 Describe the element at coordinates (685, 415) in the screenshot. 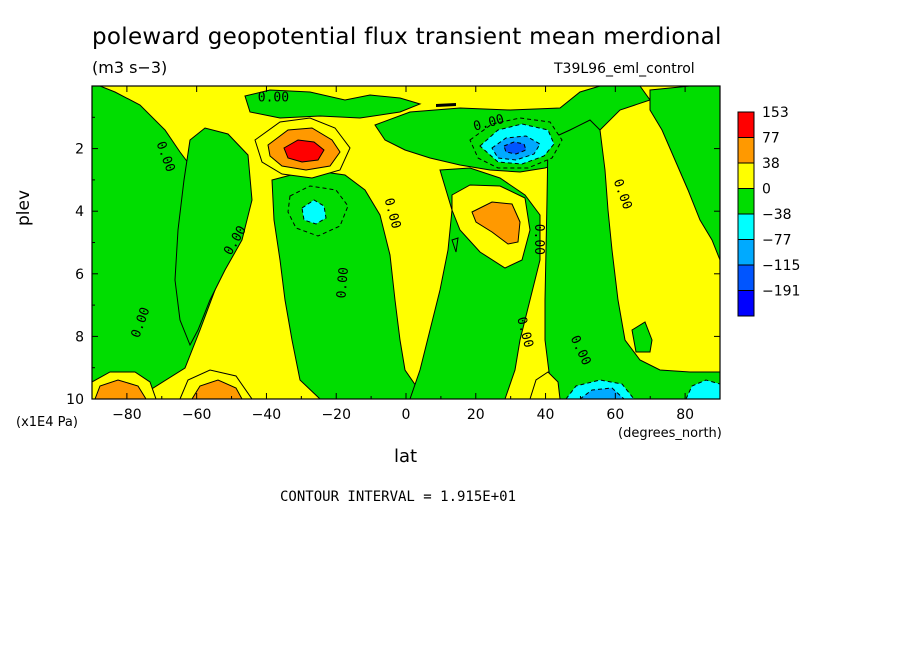

I see `x-tick-label: 80` at that location.